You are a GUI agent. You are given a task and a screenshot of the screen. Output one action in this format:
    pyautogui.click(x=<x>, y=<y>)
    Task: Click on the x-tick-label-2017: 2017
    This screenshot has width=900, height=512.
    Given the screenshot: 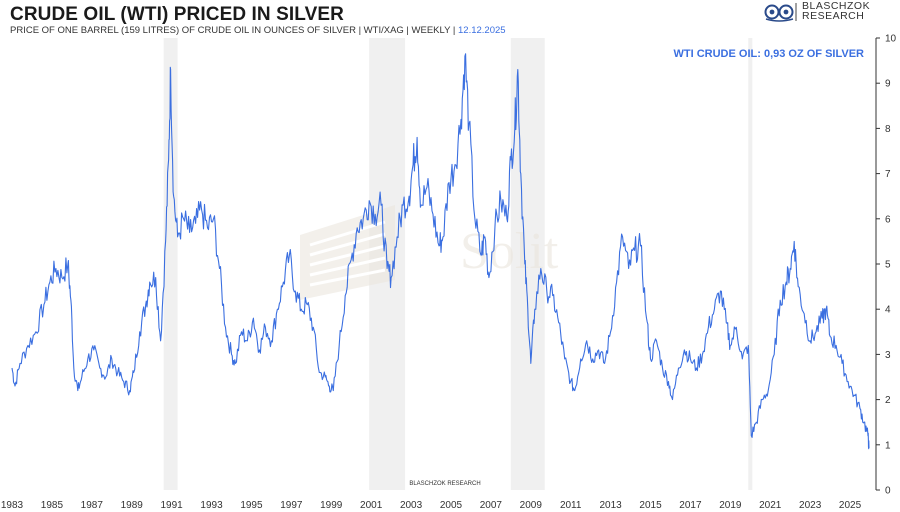 What is the action you would take?
    pyautogui.click(x=690, y=505)
    